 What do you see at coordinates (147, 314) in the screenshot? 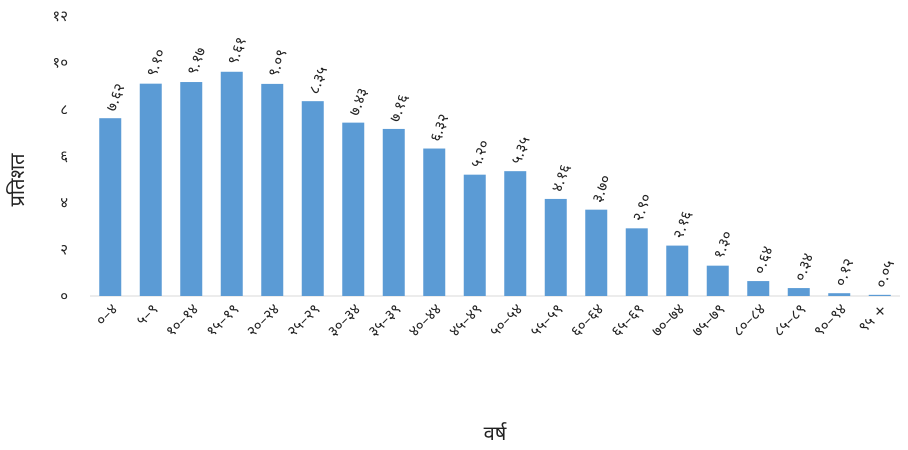
I see `x-tick-label: ५–९` at bounding box center [147, 314].